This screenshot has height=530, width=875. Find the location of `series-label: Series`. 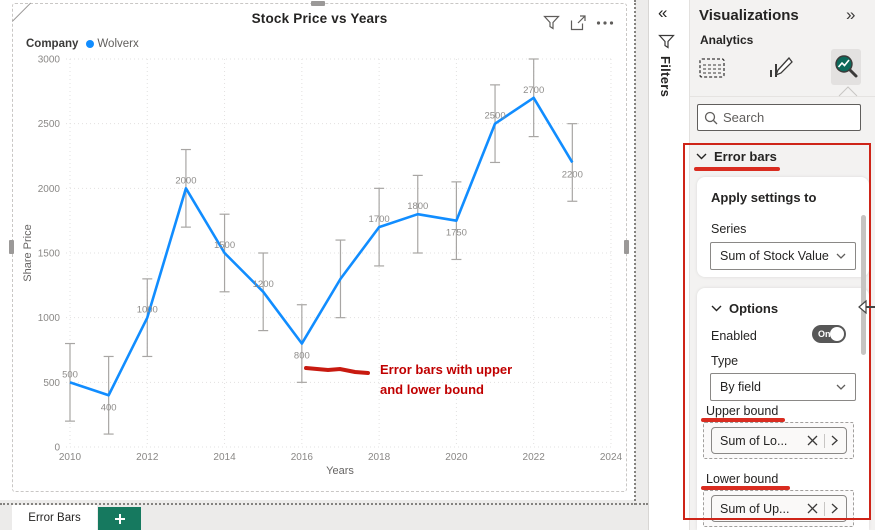

series-label: Series is located at coordinates (729, 229).